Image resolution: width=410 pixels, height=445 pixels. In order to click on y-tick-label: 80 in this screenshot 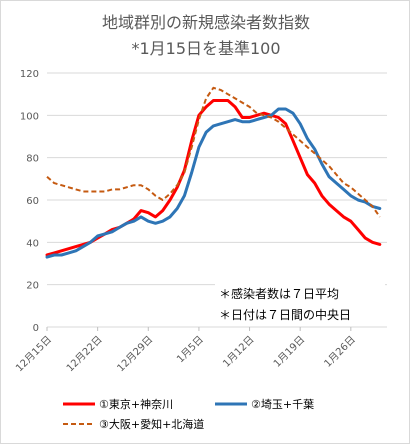, I will do `click(32, 159)`.